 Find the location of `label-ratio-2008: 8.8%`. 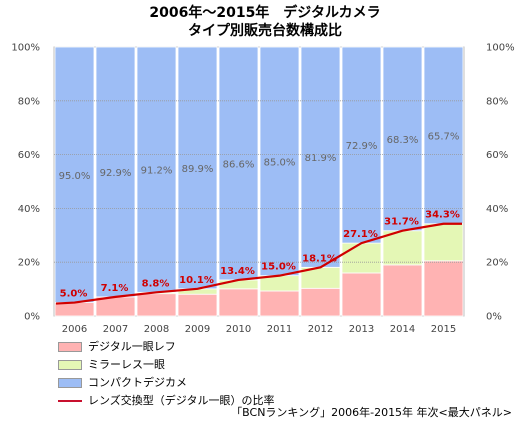

label-ratio-2008: 8.8% is located at coordinates (156, 283).